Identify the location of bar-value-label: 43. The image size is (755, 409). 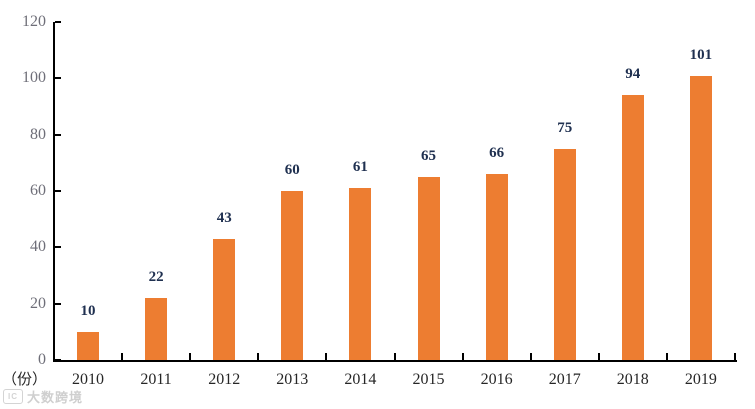
(224, 217).